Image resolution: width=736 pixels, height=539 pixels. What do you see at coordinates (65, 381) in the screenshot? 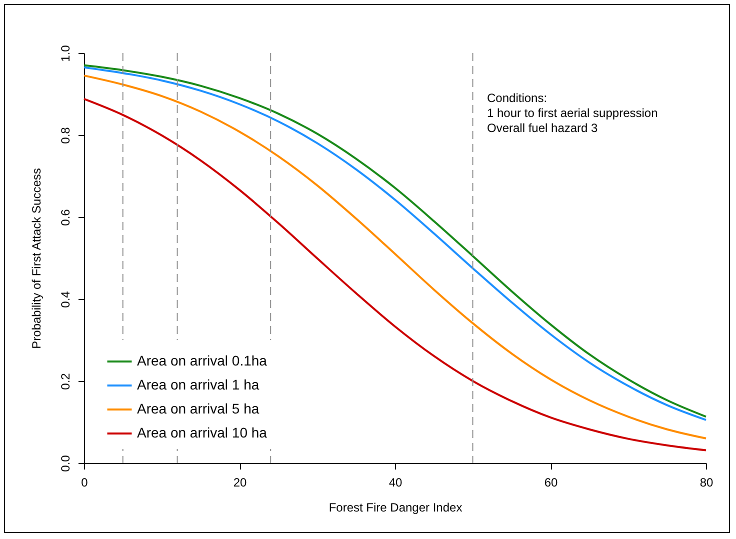
I see `y-tick-label: 0.2` at bounding box center [65, 381].